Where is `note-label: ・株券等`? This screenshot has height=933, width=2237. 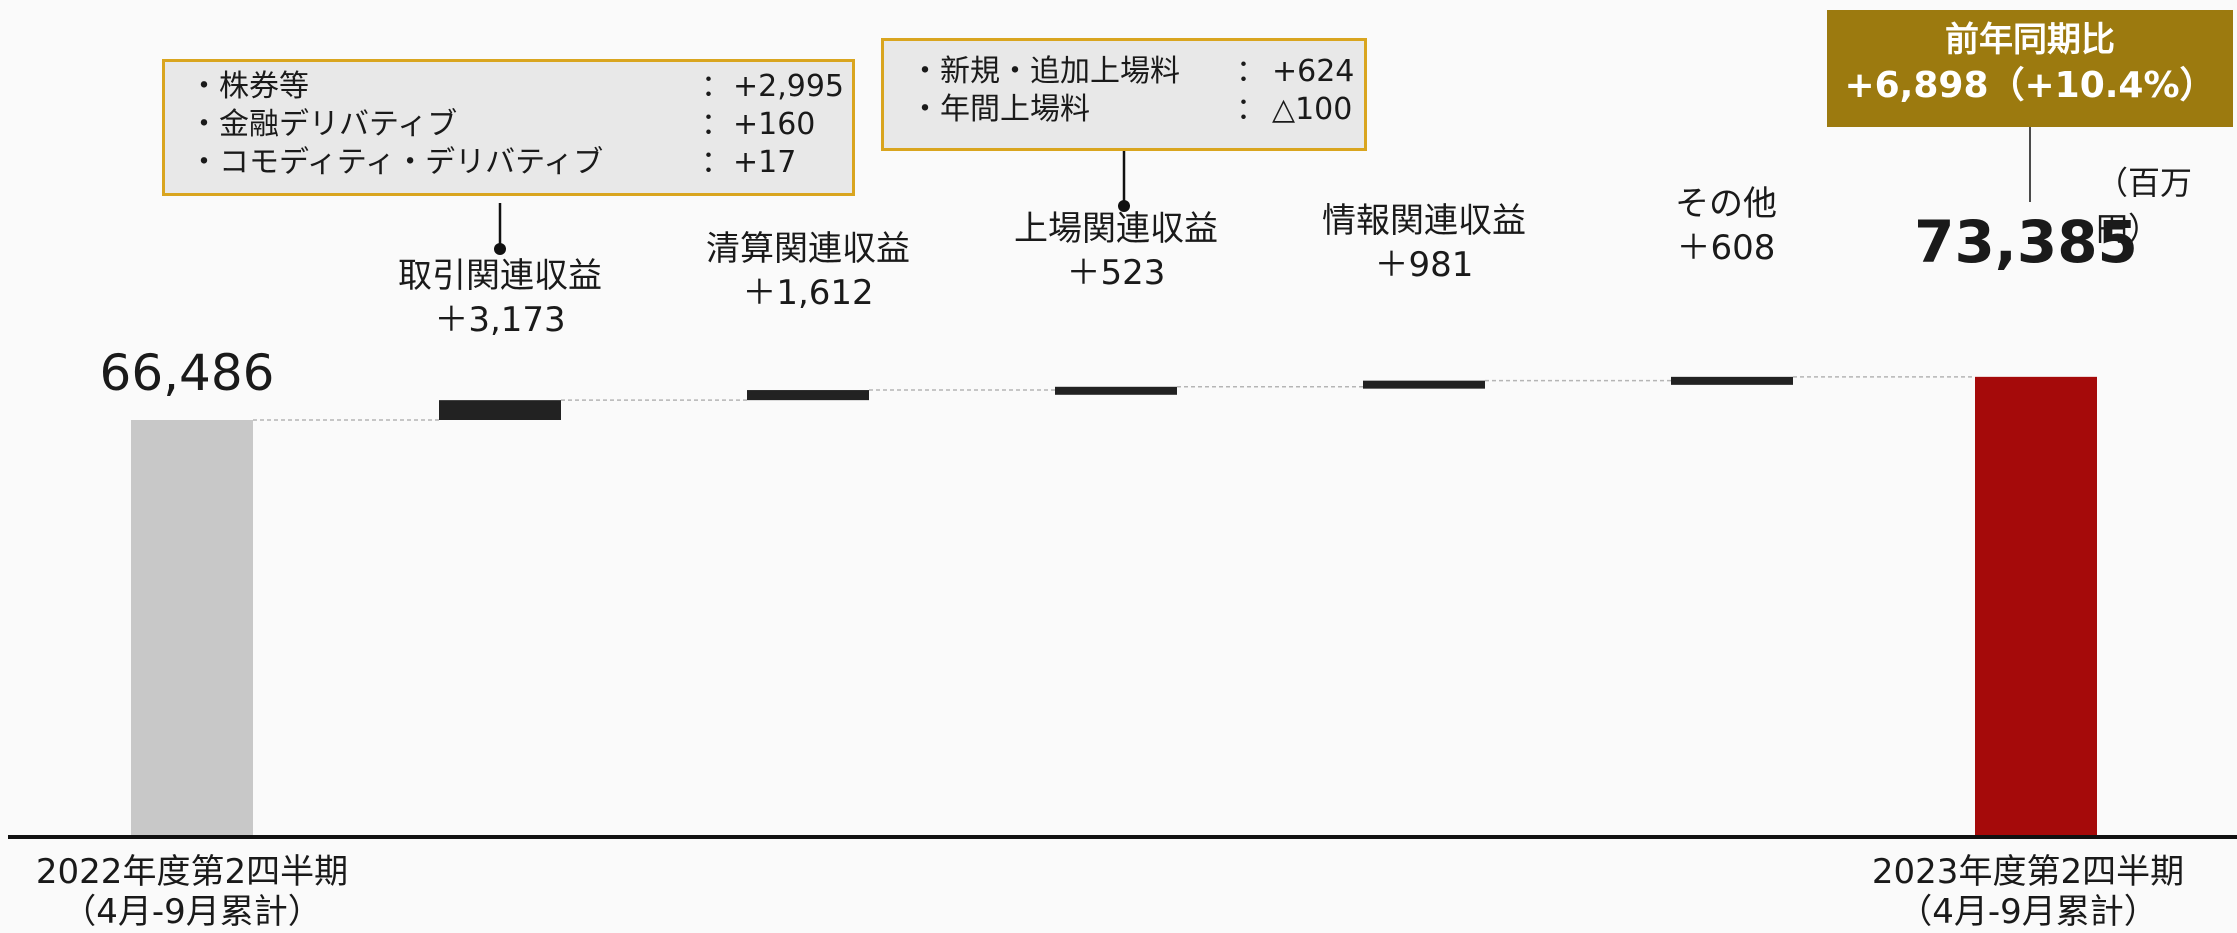
note-label: ・株券等 is located at coordinates (249, 86).